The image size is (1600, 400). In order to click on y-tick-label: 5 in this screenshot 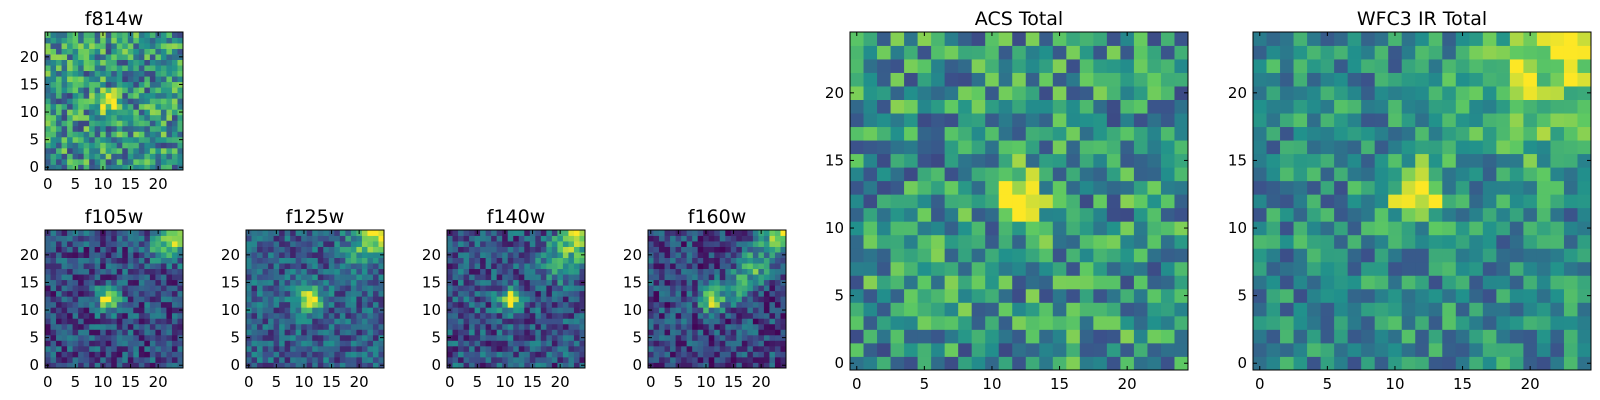, I will do `click(34, 140)`.